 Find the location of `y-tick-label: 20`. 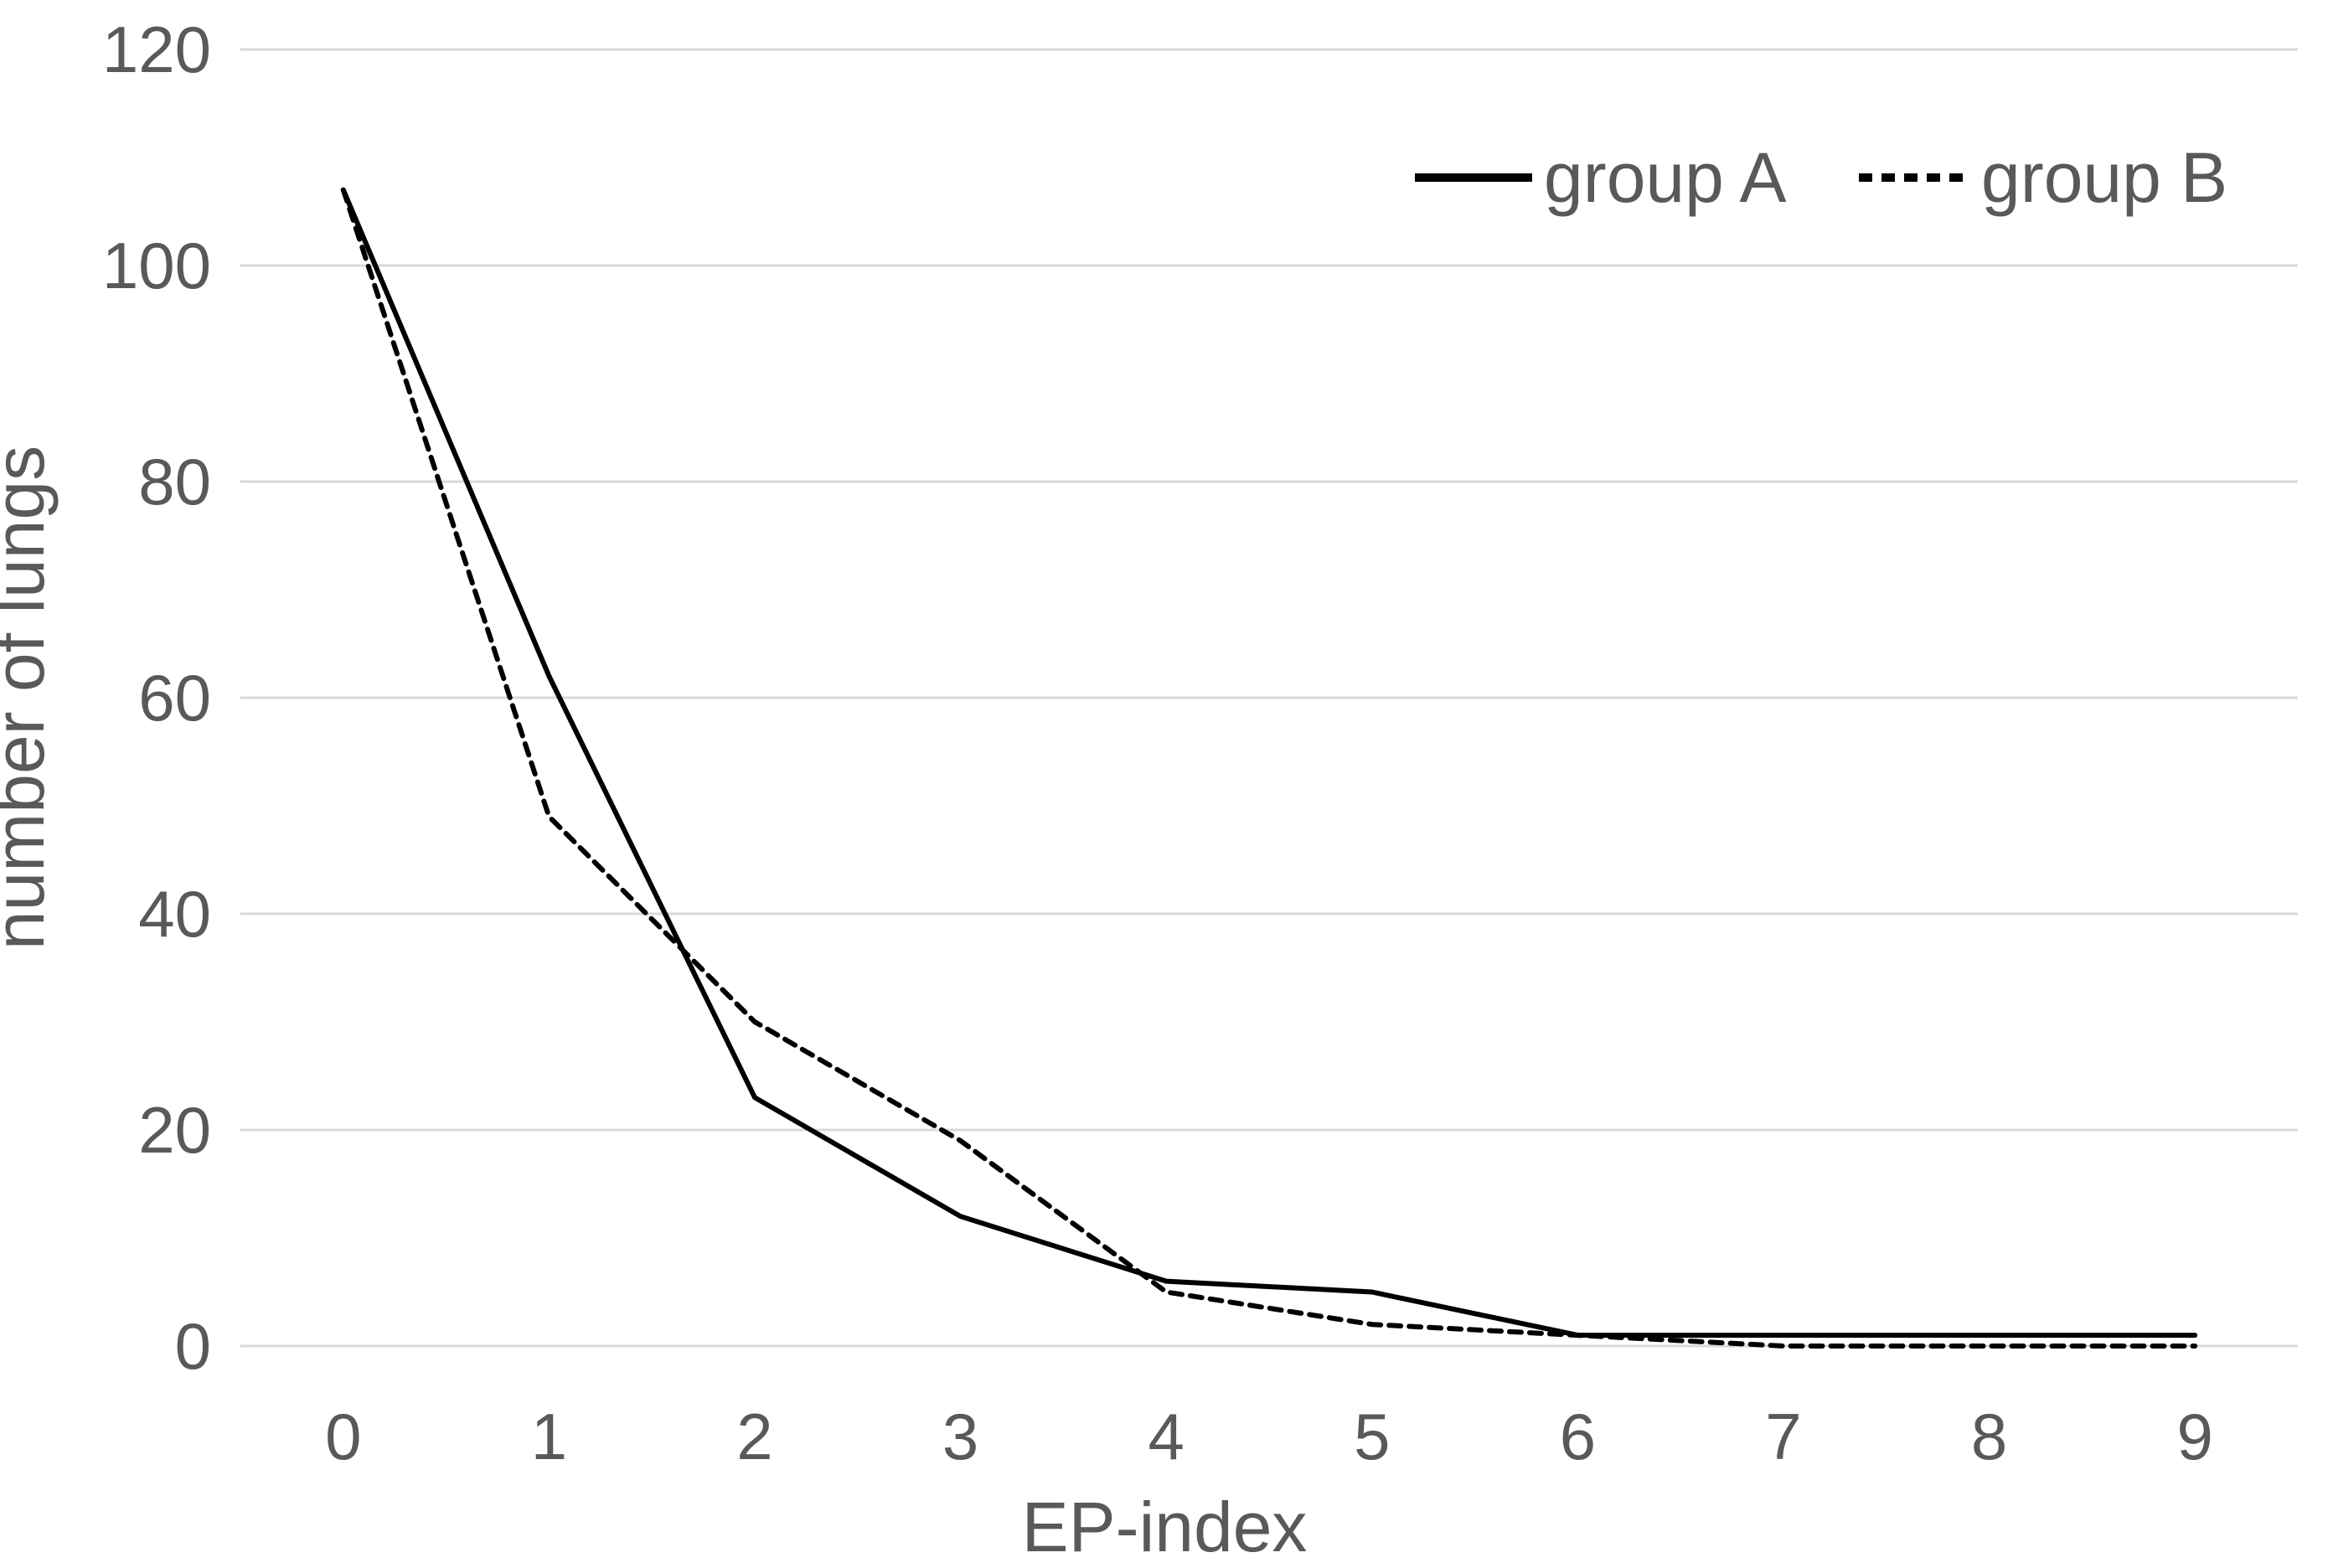

y-tick-label: 20 is located at coordinates (175, 1130).